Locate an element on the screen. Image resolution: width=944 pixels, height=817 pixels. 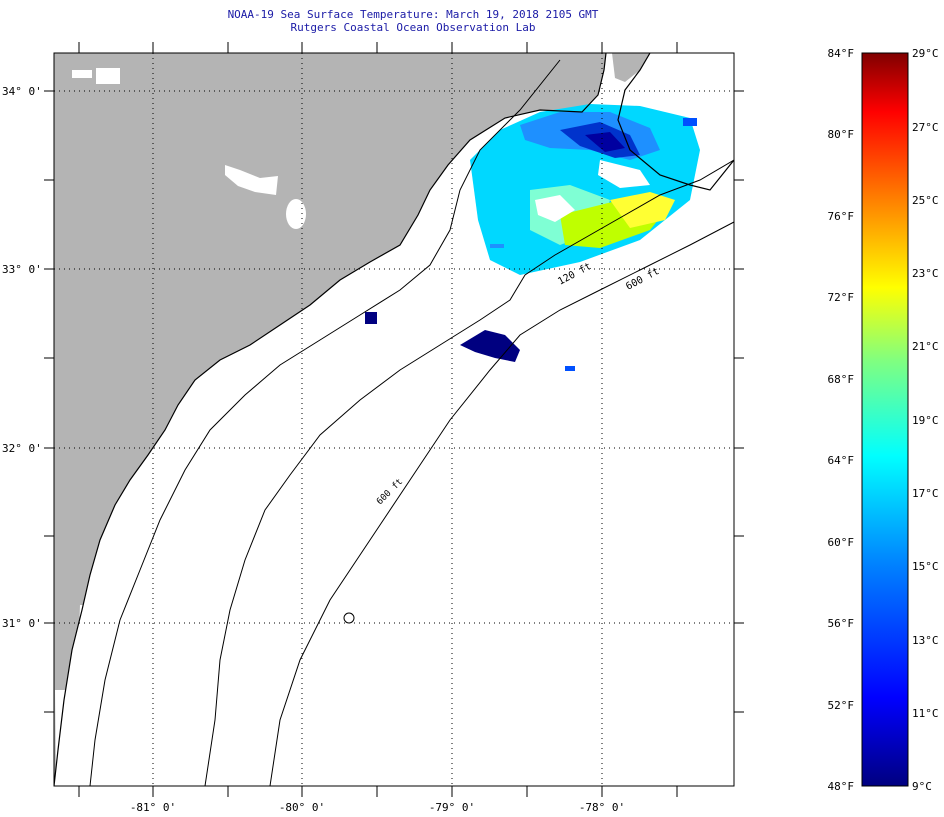
colorbar-c-label: 29°C is located at coordinates (925, 53).